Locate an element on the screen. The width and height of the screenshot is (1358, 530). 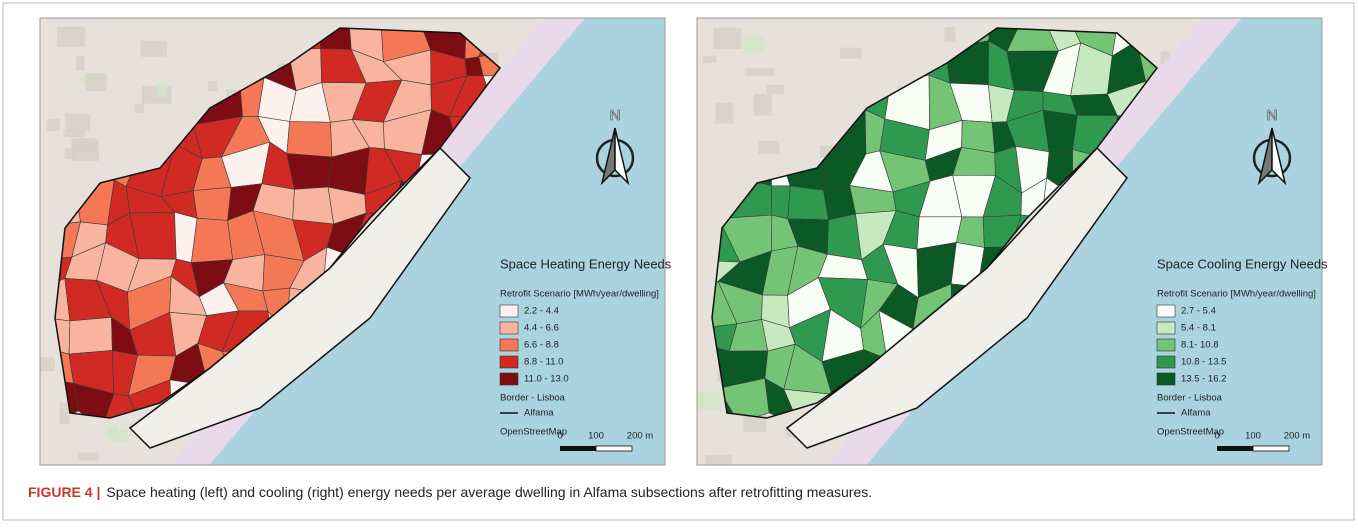
legend-label: 4.4 - 6.6 is located at coordinates (541, 328).